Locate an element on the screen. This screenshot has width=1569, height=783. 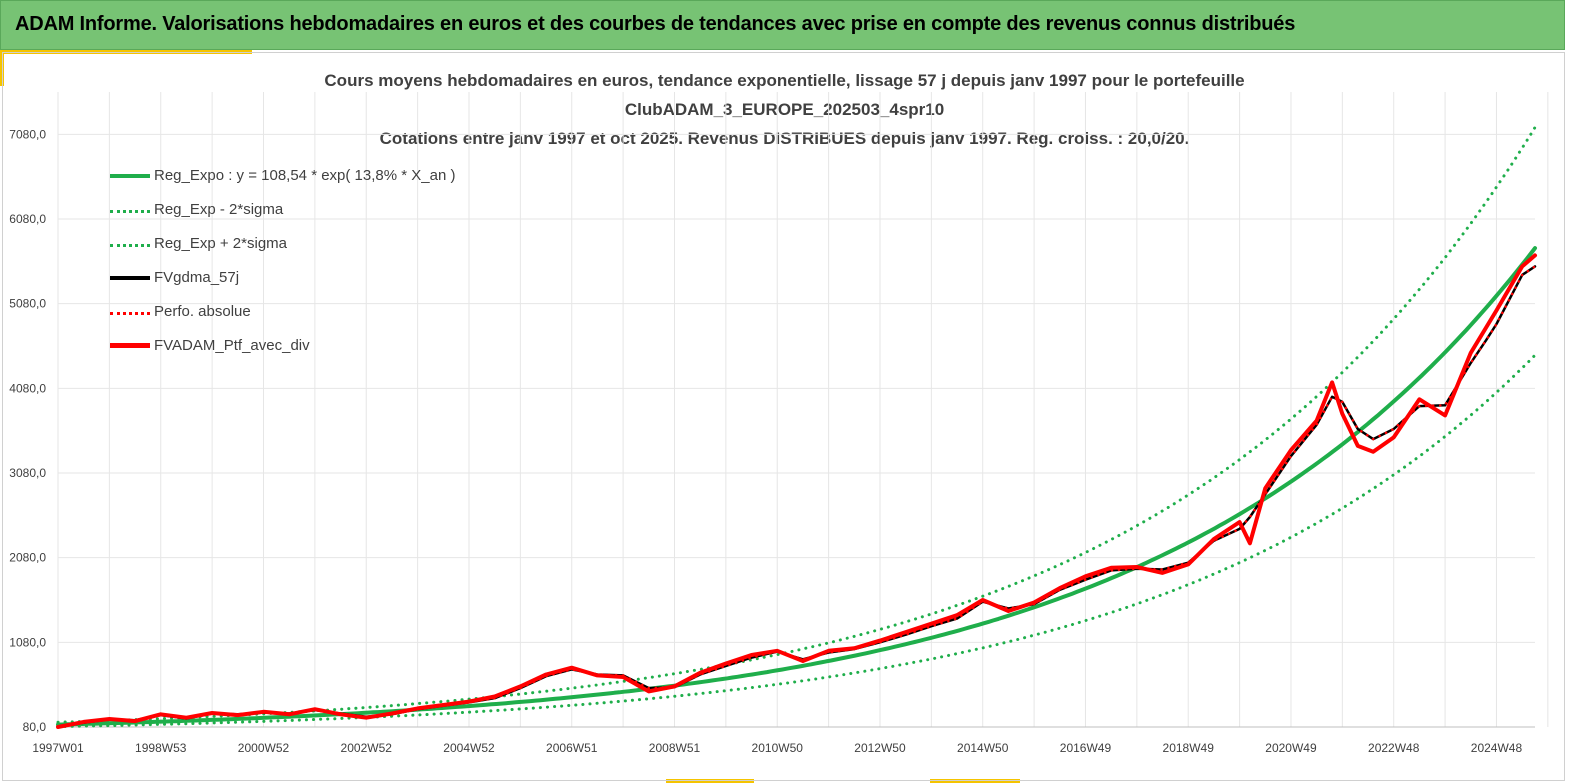
y-tick-label: 2080,0 is located at coordinates (27, 558).